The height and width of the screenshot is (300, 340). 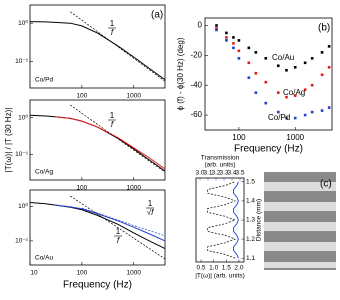 What do you see at coordinates (239, 173) in the screenshot?
I see `x2-tick-label: 3.5` at bounding box center [239, 173].